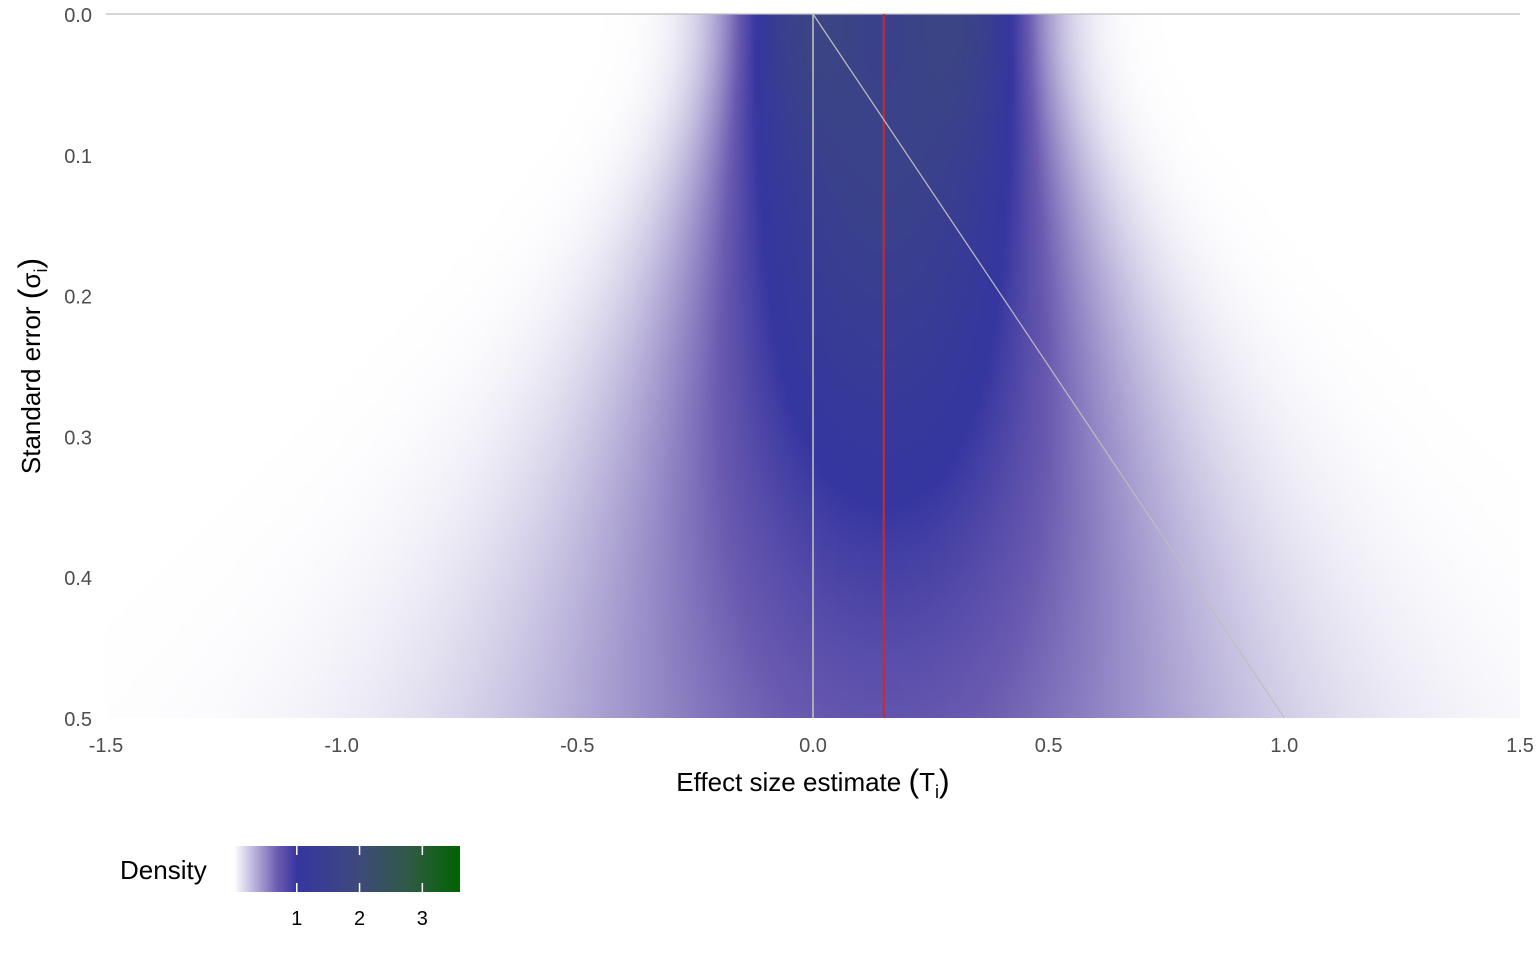 Image resolution: width=1536 pixels, height=960 pixels. I want to click on y-axis-title-symbol: σ, so click(31, 281).